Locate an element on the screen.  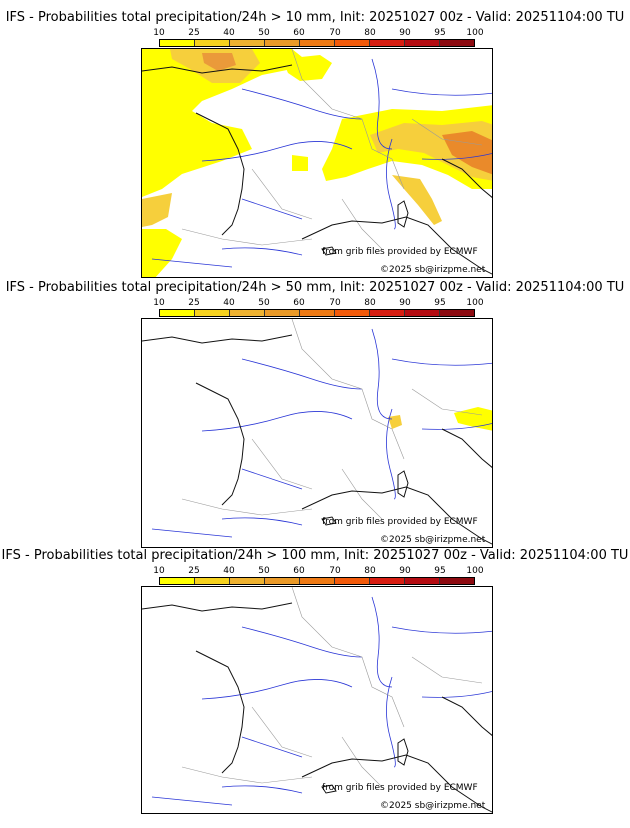
prob-area-iberia is located at coordinates (162, 253).